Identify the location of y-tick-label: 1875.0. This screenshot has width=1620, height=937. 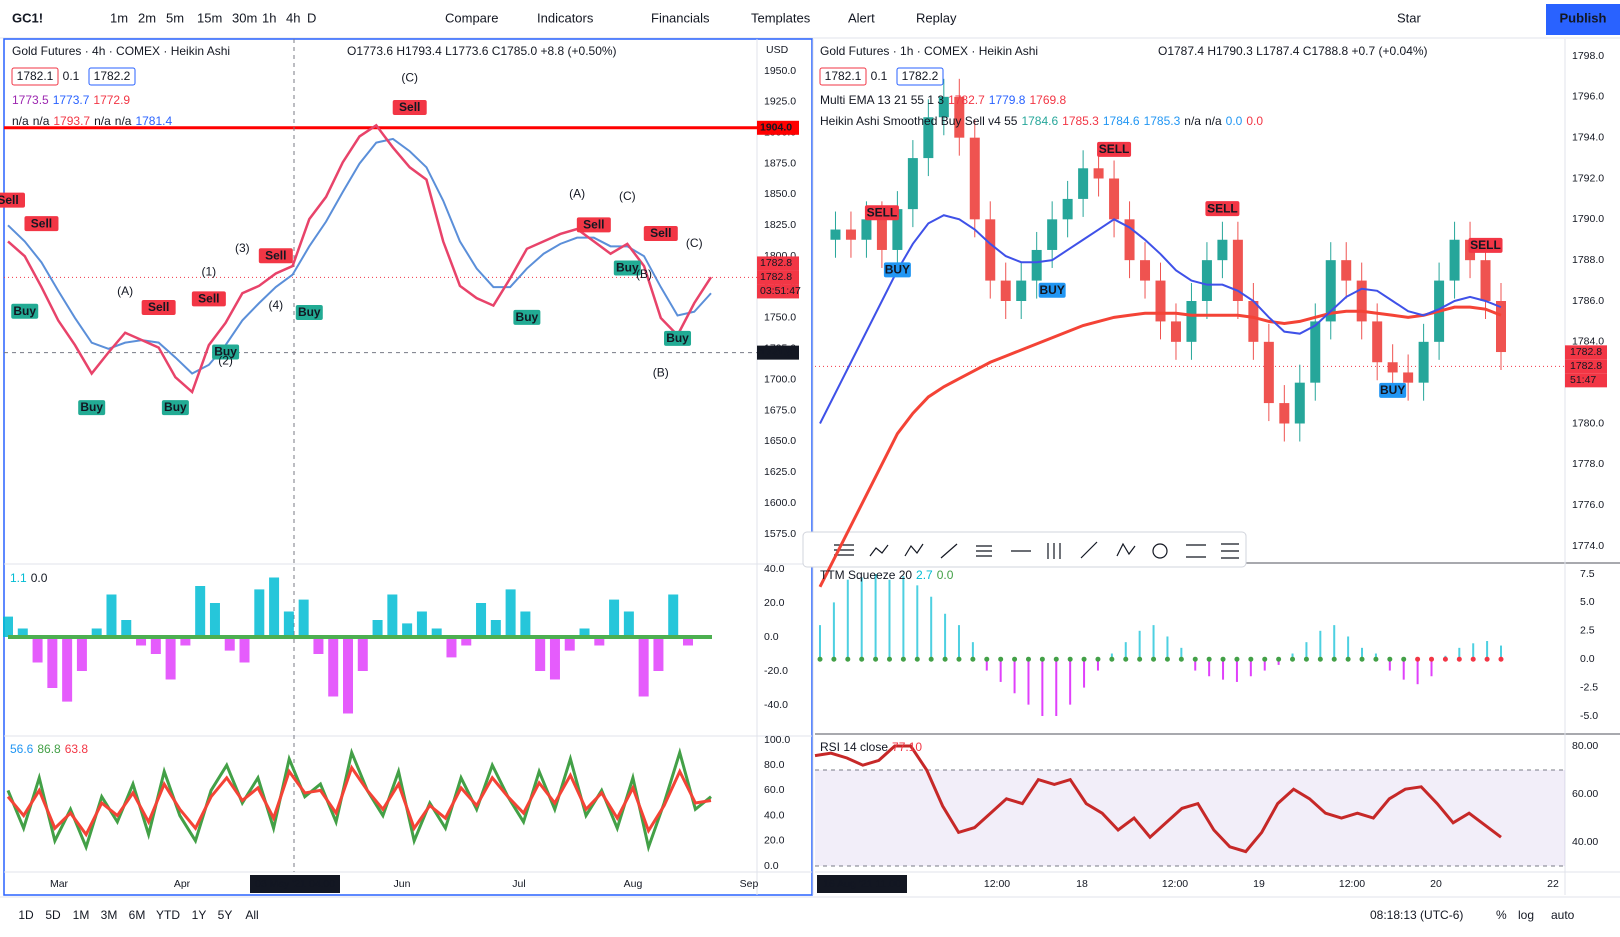
(780, 163).